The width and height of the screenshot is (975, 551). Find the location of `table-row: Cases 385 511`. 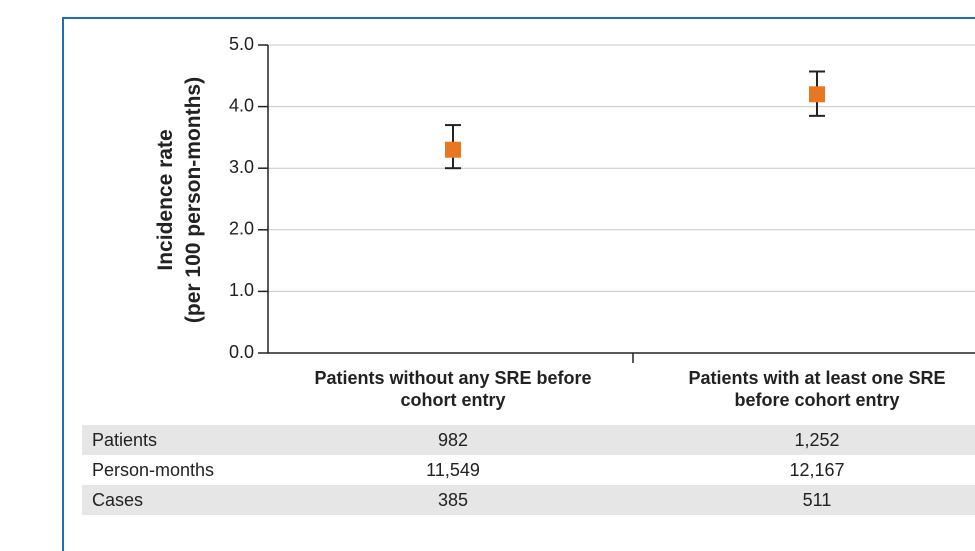

table-row: Cases 385 511 is located at coordinates (528, 500).